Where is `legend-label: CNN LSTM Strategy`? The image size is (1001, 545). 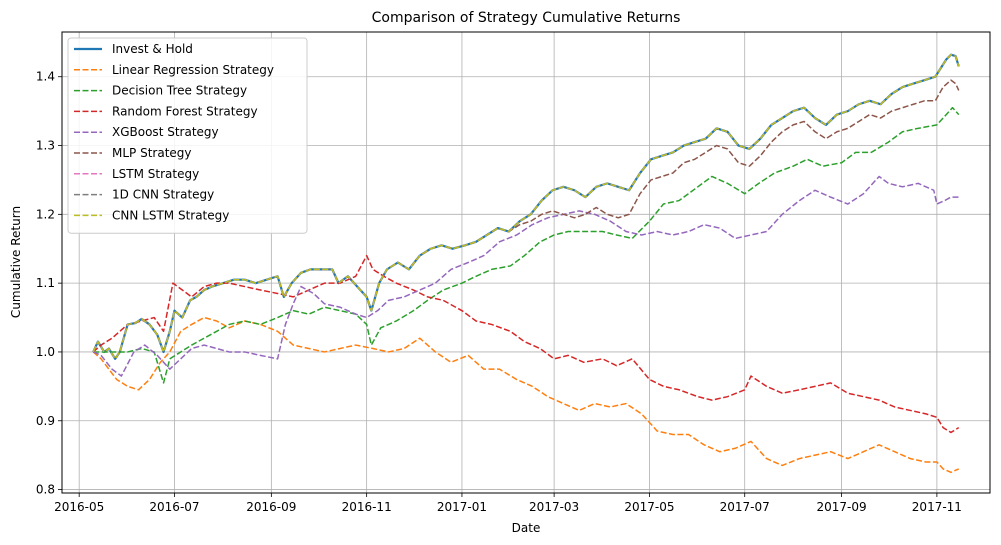 legend-label: CNN LSTM Strategy is located at coordinates (170, 215).